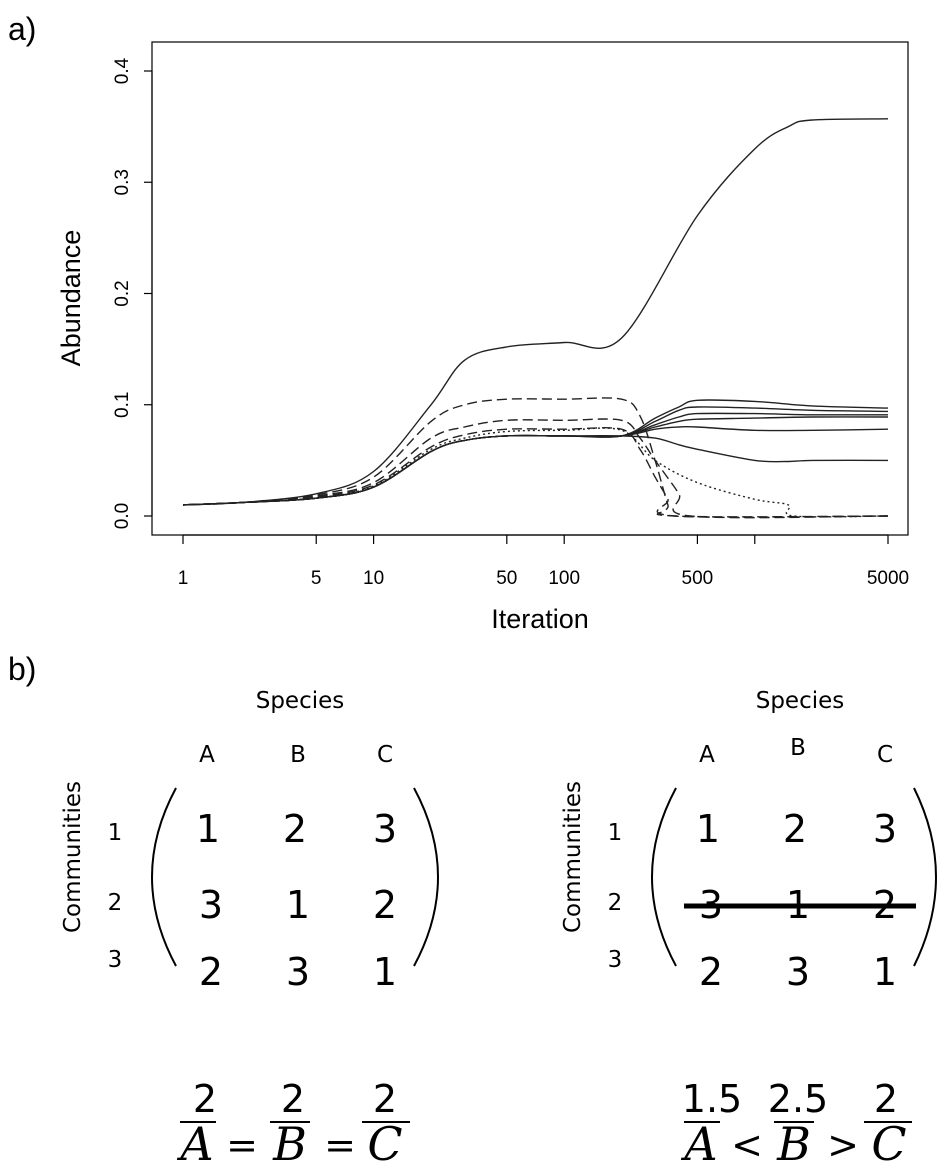 This screenshot has width=942, height=1167. Describe the element at coordinates (843, 1145) in the screenshot. I see `operator: >` at that location.